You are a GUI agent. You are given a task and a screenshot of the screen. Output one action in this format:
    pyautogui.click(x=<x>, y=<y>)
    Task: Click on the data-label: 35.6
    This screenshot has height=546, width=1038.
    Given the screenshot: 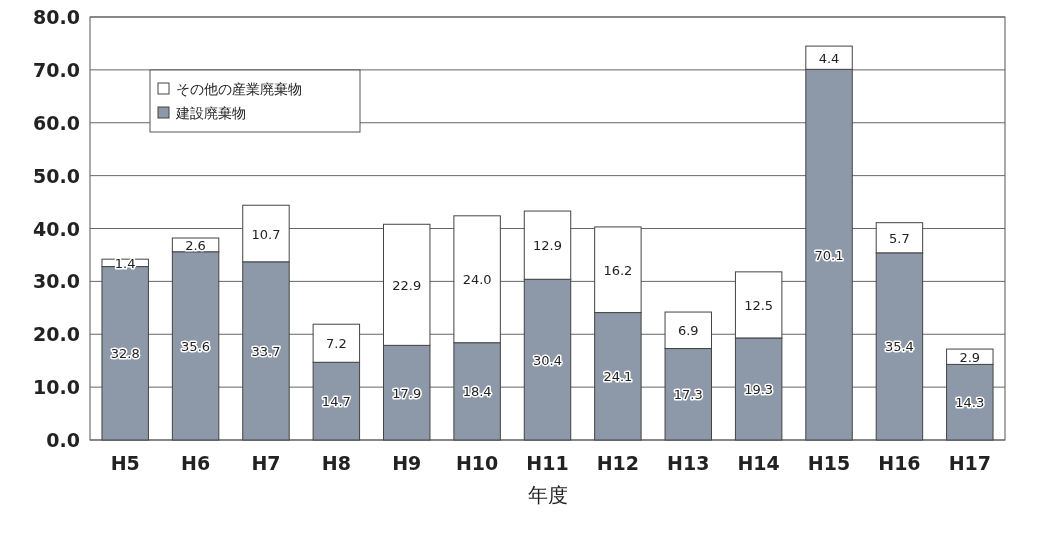 What is the action you would take?
    pyautogui.click(x=196, y=346)
    